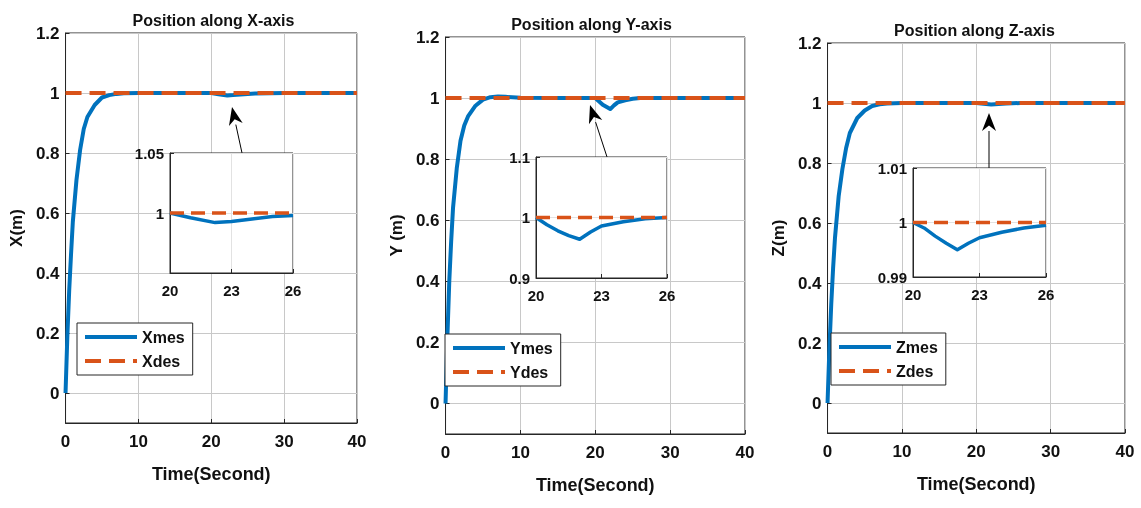 The height and width of the screenshot is (508, 1141). What do you see at coordinates (979, 236) in the screenshot?
I see `line-series` at bounding box center [979, 236].